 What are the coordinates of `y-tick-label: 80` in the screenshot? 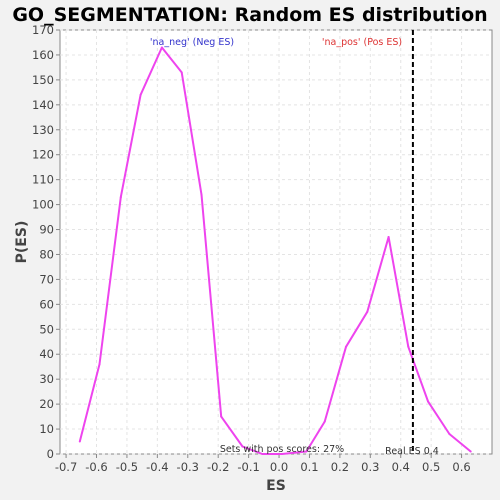 It's located at (46, 254).